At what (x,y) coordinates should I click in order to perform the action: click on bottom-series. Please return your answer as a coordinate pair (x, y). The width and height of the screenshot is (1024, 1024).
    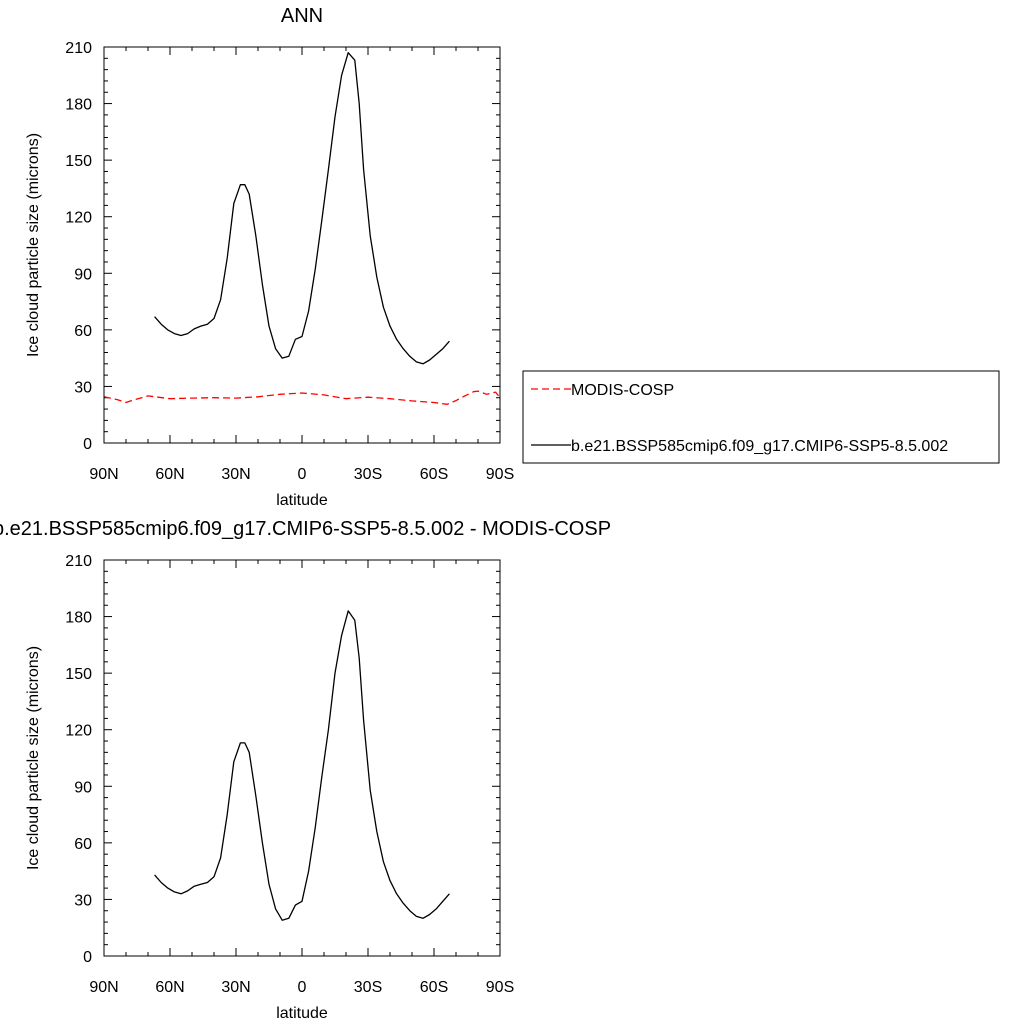
    Looking at the image, I should click on (302, 765).